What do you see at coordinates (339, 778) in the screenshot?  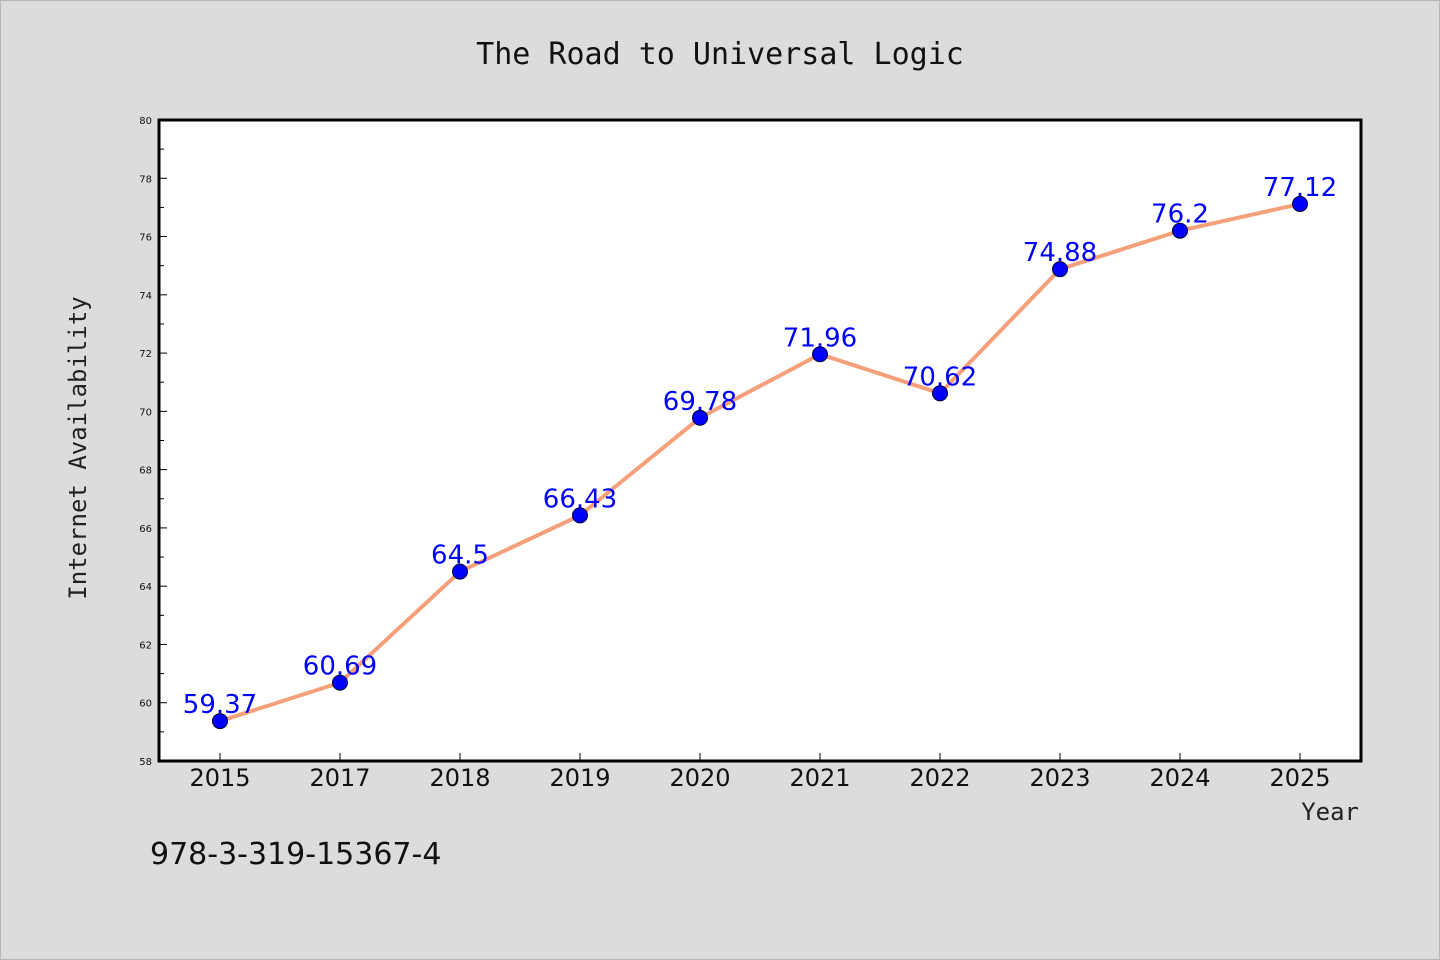 I see `x-tick-label: 2017` at bounding box center [339, 778].